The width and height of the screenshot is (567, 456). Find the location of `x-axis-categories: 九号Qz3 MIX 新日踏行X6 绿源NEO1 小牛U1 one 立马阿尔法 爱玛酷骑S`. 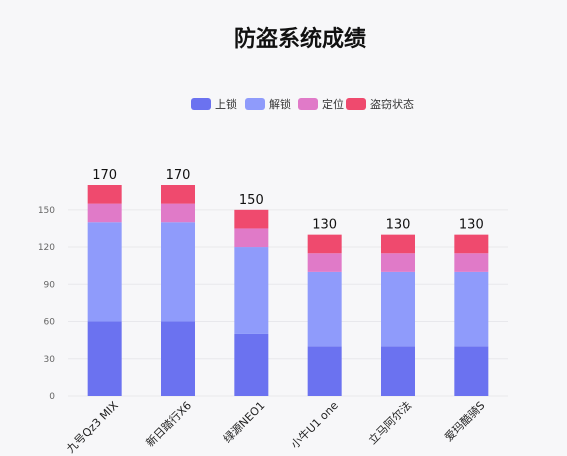

x-axis-categories: 九号Qz3 MIX 新日踏行X6 绿源NEO1 小牛U1 one 立马阿尔法 爱玛酷骑S is located at coordinates (275, 427).